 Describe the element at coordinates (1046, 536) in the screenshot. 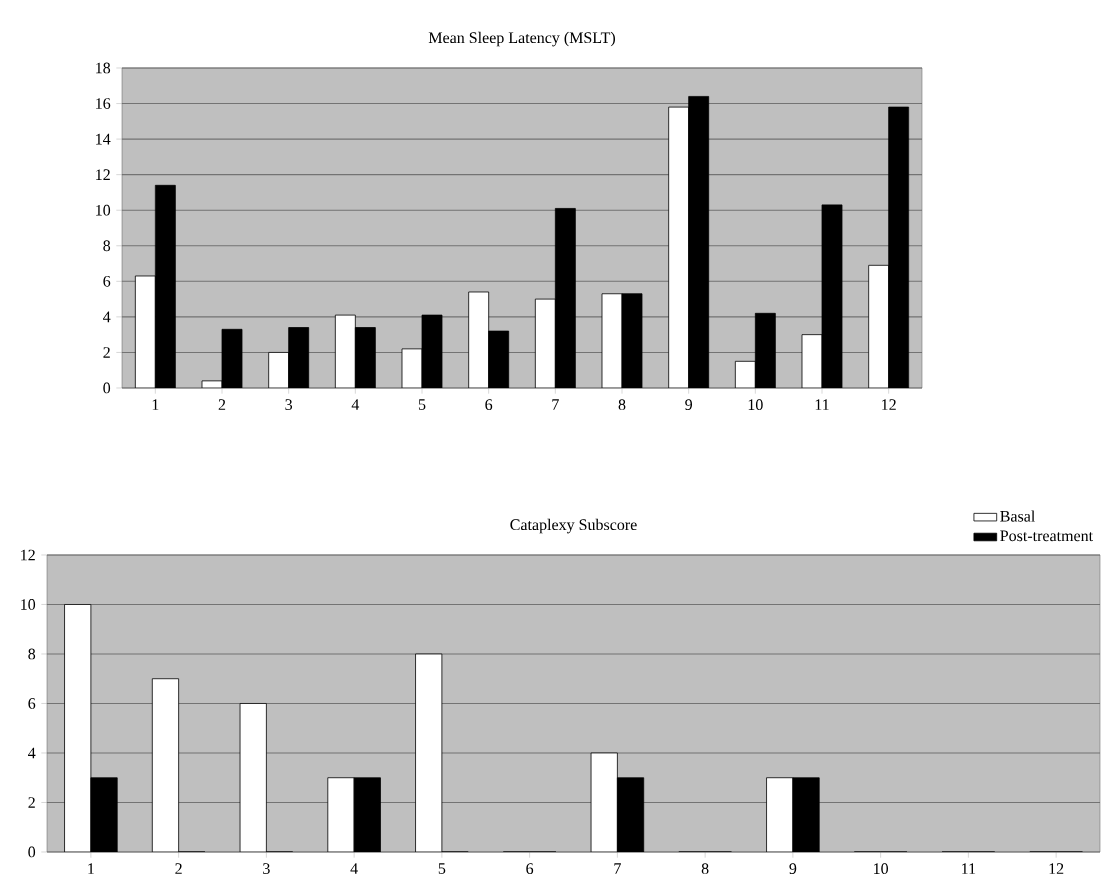

I see `legend-label: Post-treatment` at that location.